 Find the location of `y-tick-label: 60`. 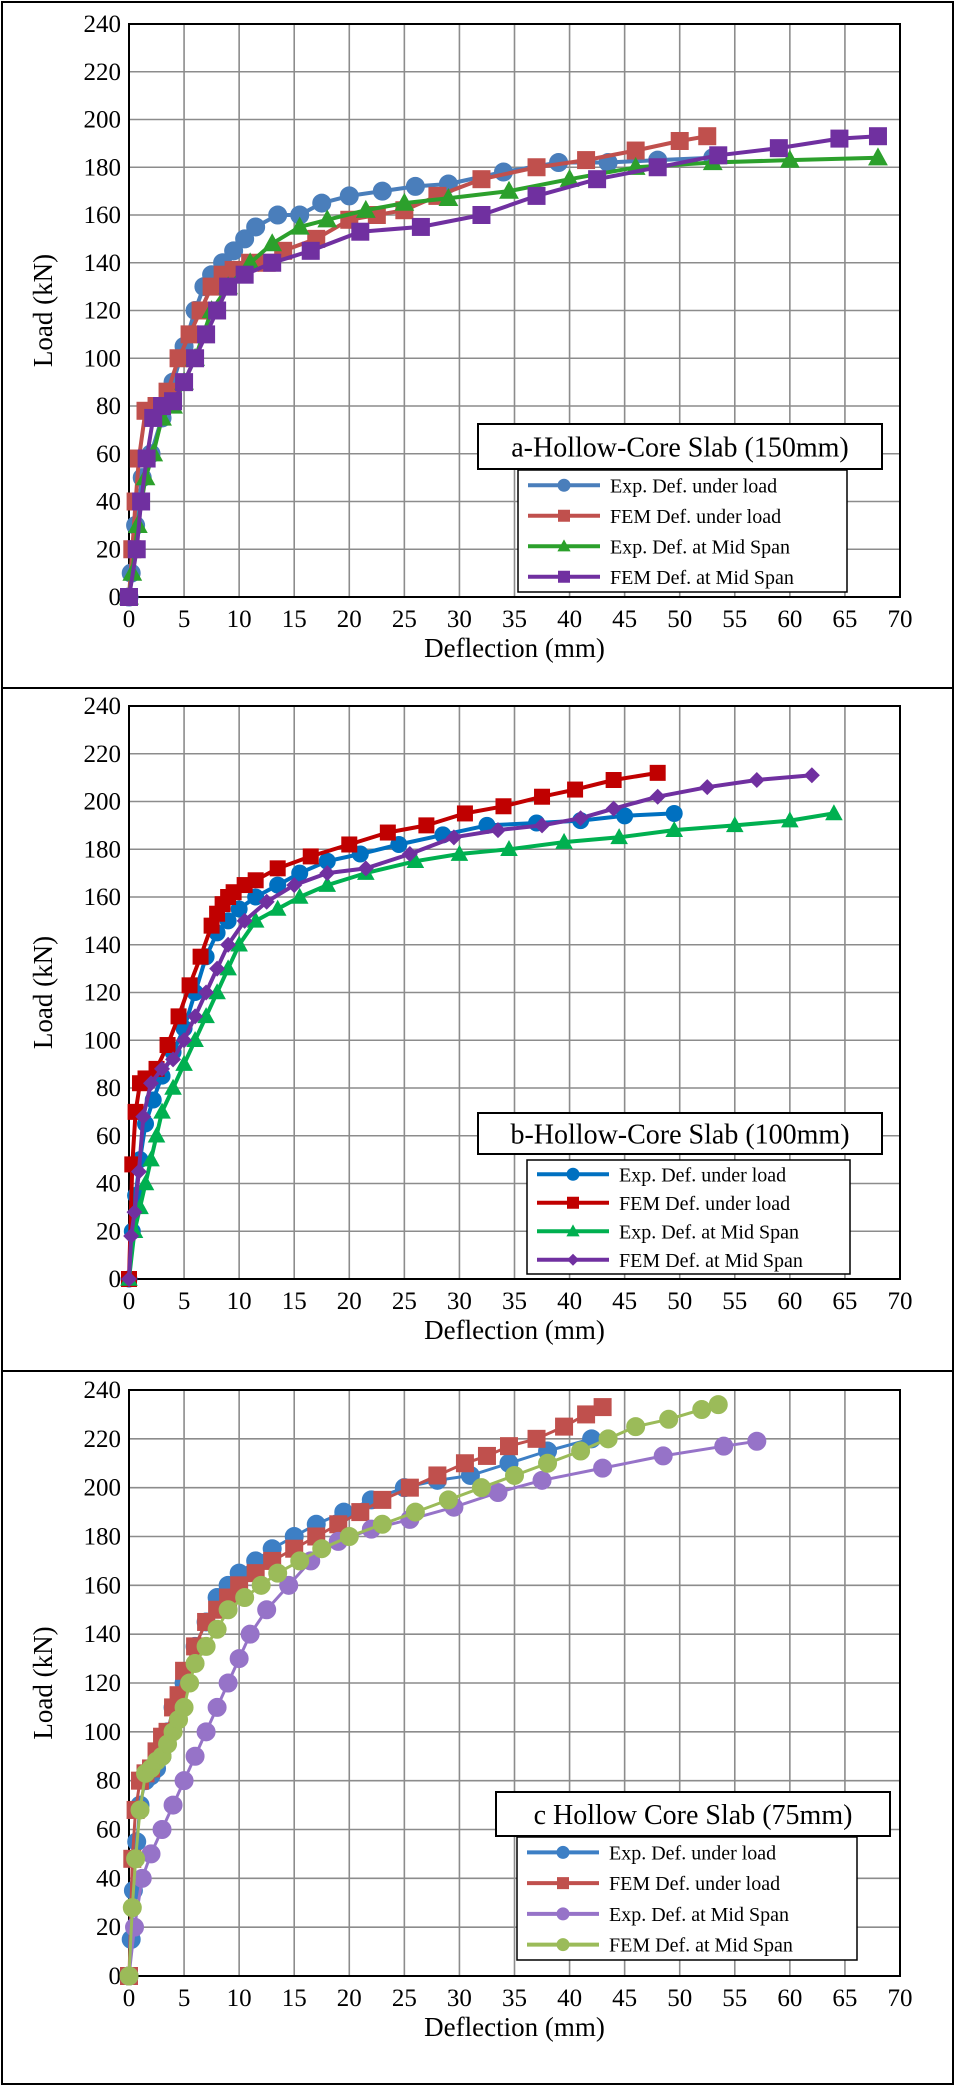

y-tick-label: 60 is located at coordinates (108, 1136).